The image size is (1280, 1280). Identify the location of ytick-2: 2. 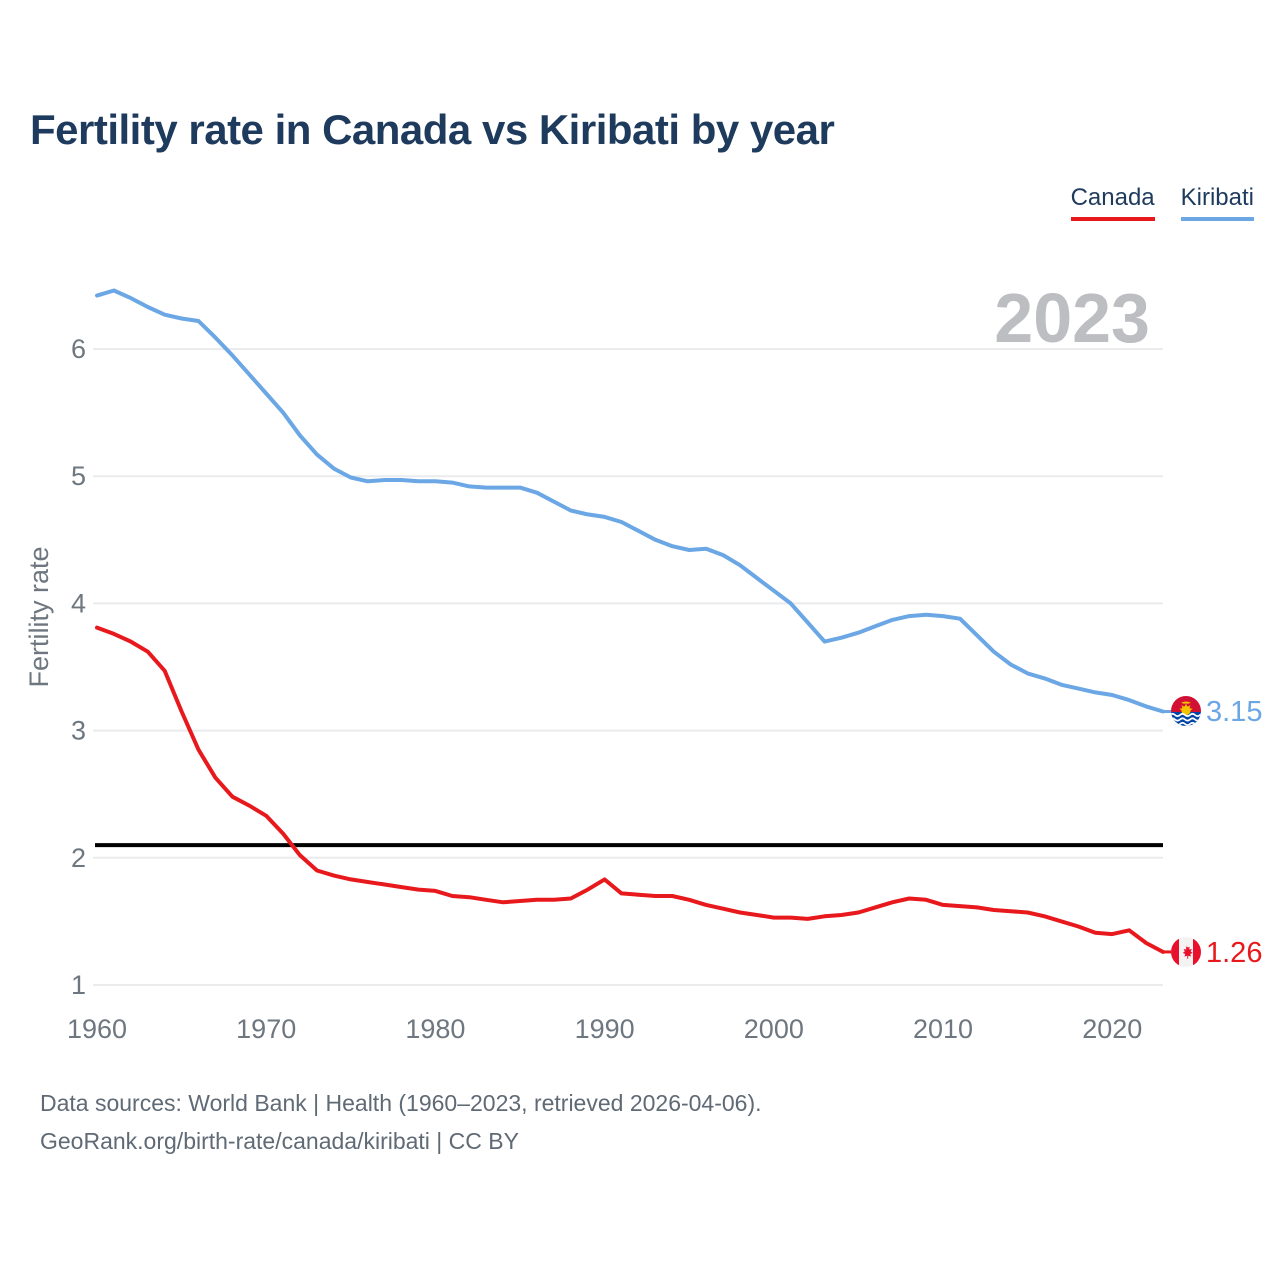
(78, 858).